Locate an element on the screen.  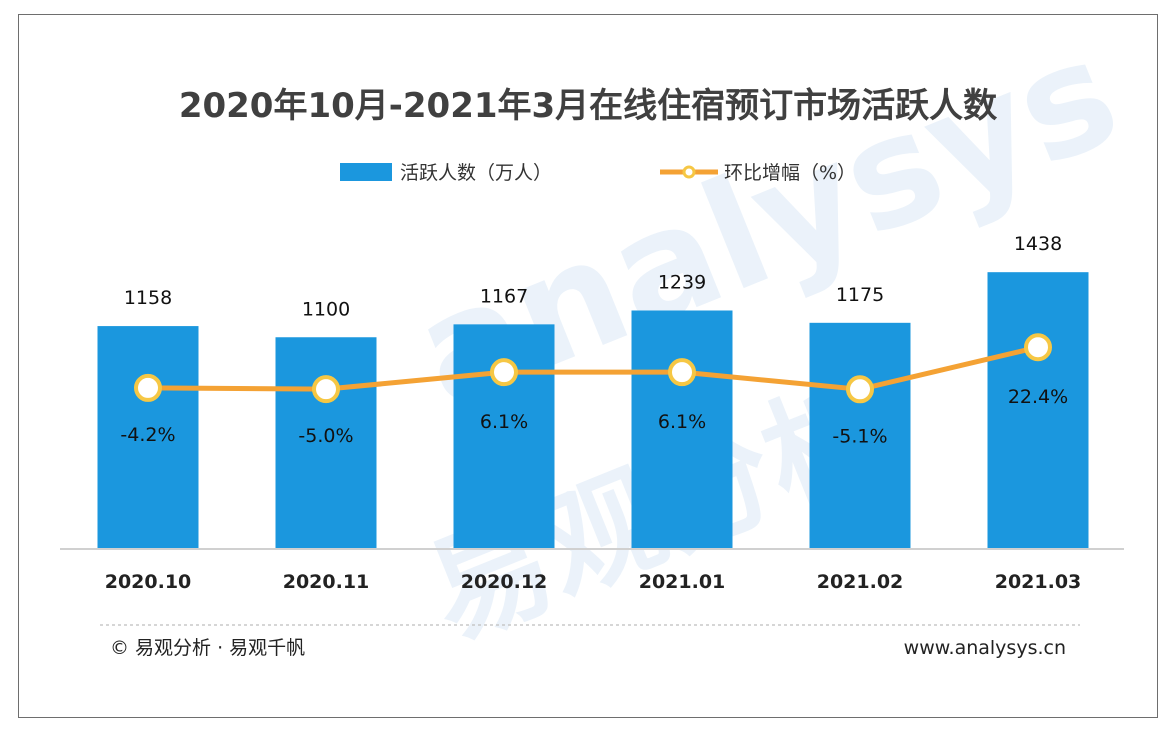
legend-line-label: 环比增幅（%） is located at coordinates (790, 173).